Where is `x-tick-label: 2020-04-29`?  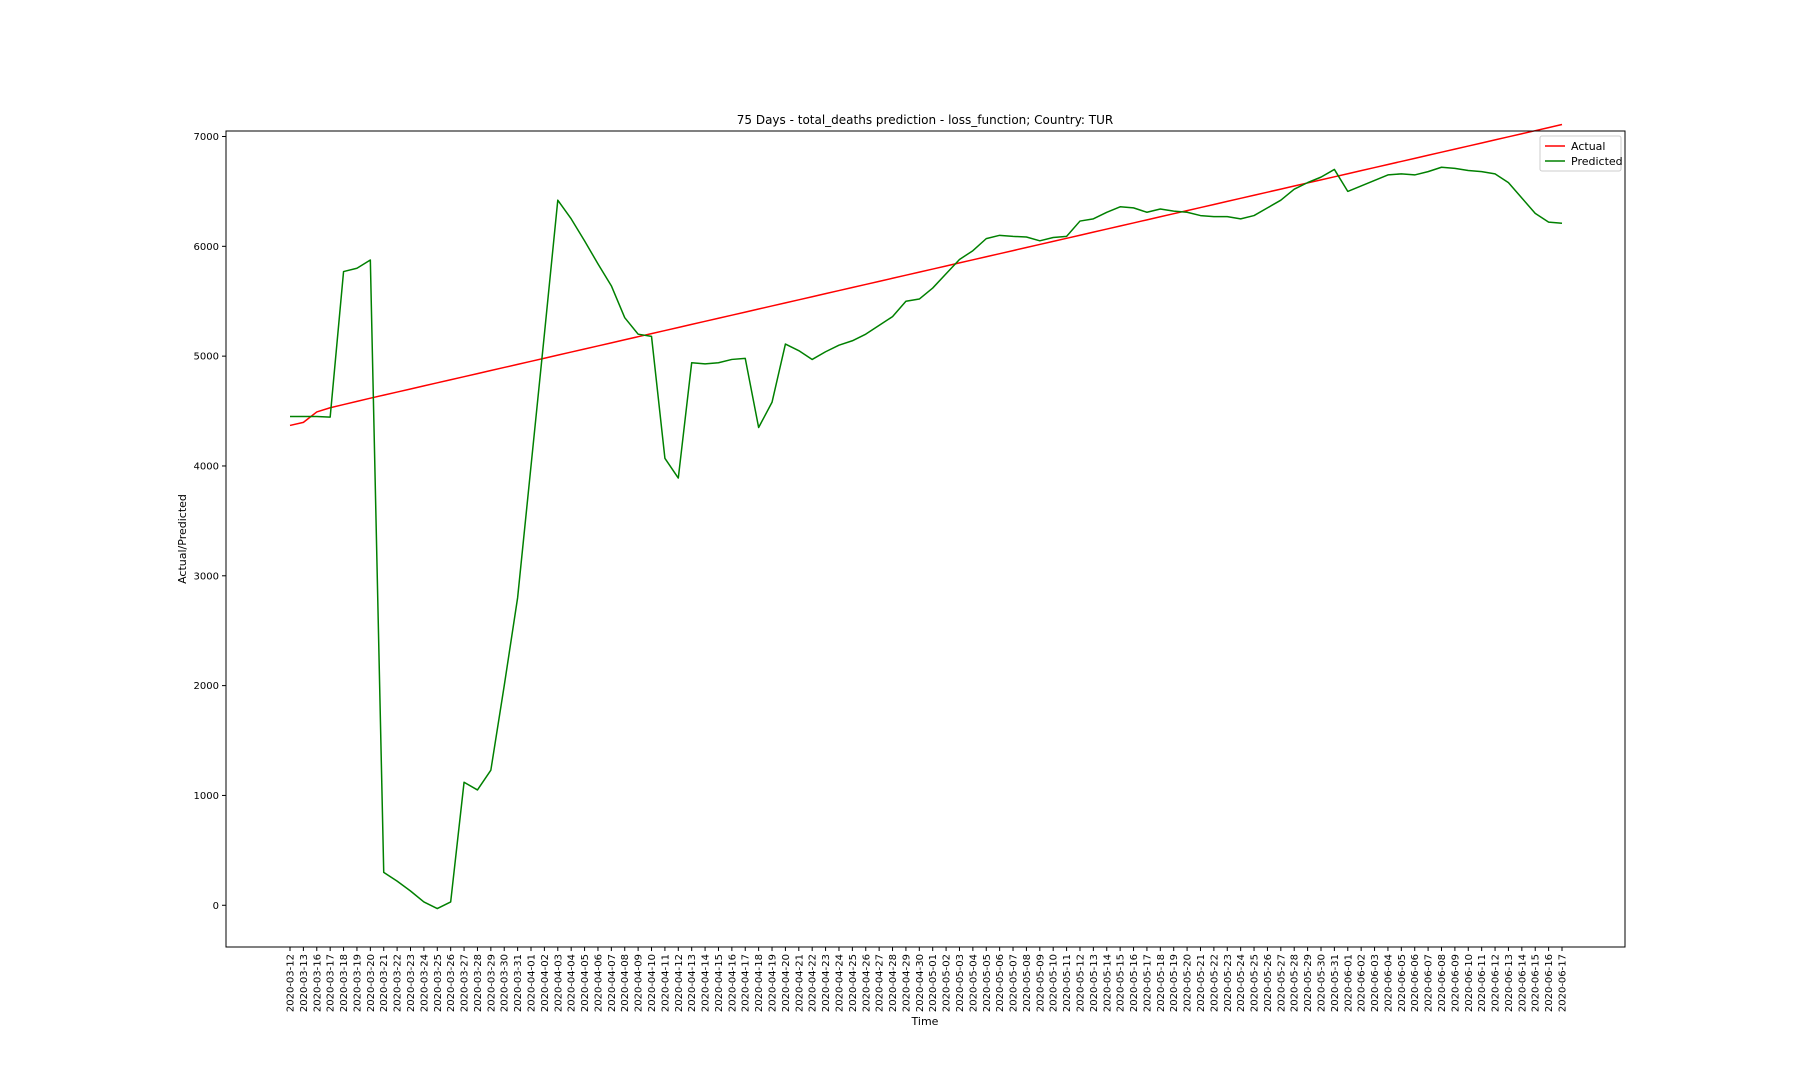
x-tick-label: 2020-04-29 is located at coordinates (906, 983).